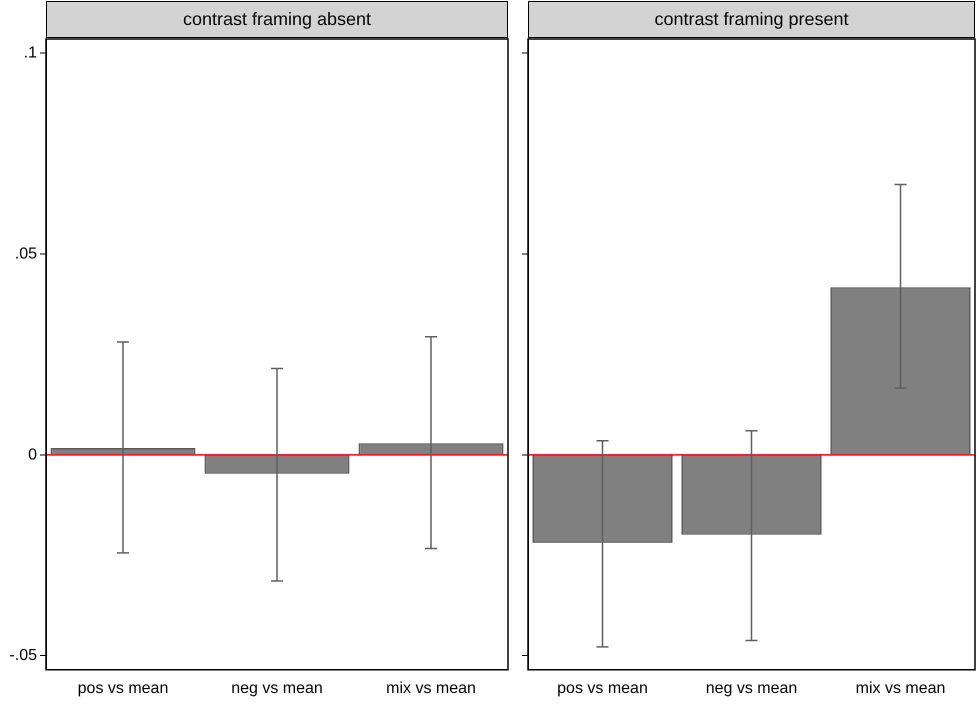  I want to click on chart-title: contrast framing absent, so click(277, 19).